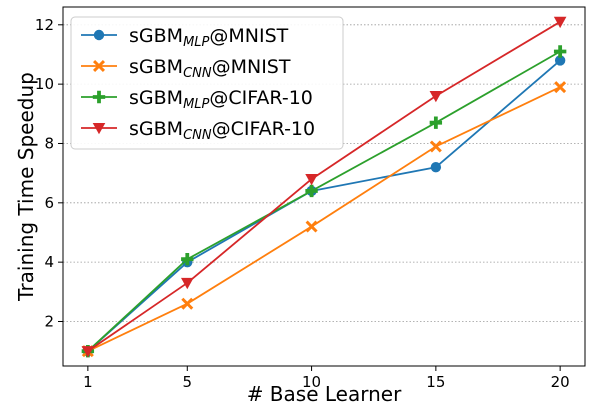  What do you see at coordinates (26, 187) in the screenshot?
I see `y-axis-title: Training Time Speedup` at bounding box center [26, 187].